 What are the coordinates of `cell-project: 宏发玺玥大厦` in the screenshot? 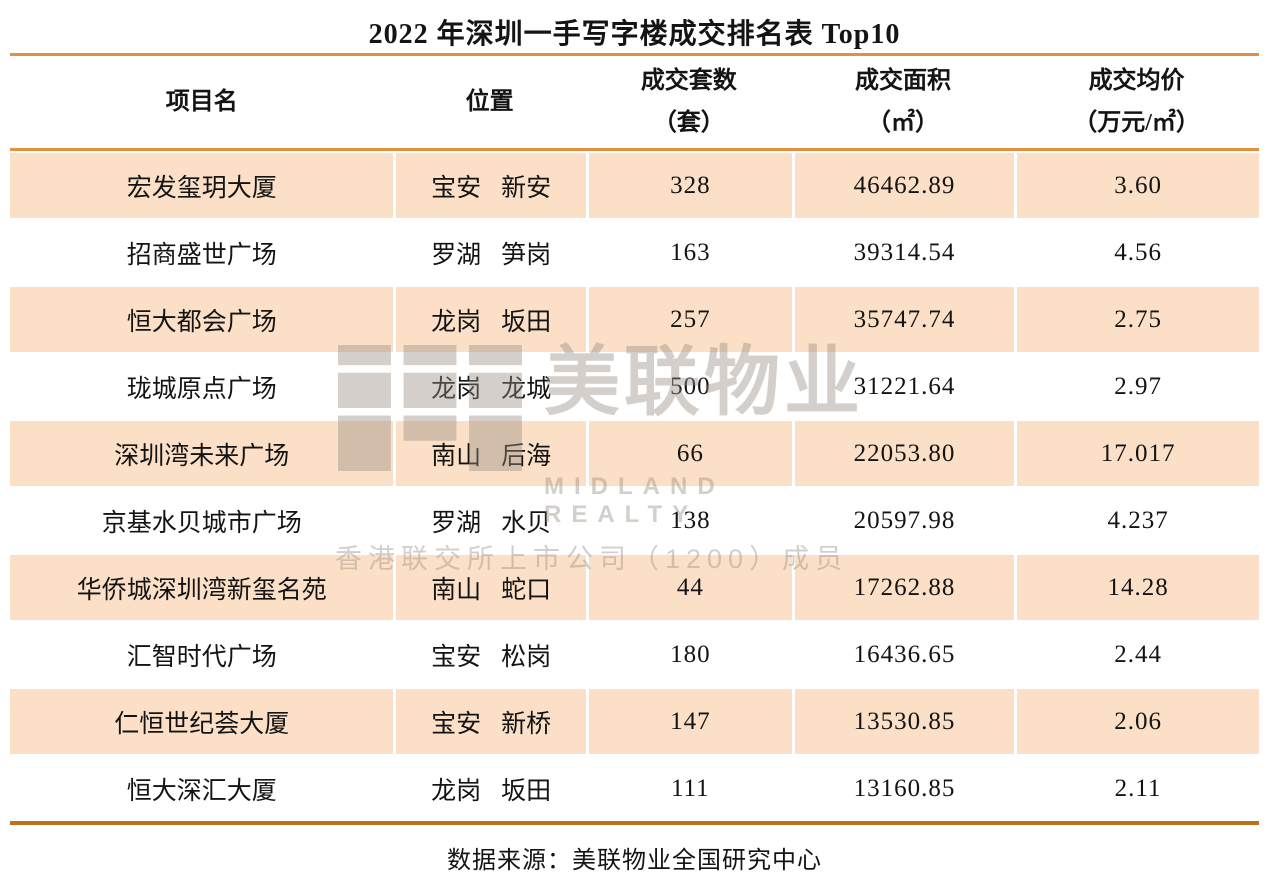 It's located at (202, 184).